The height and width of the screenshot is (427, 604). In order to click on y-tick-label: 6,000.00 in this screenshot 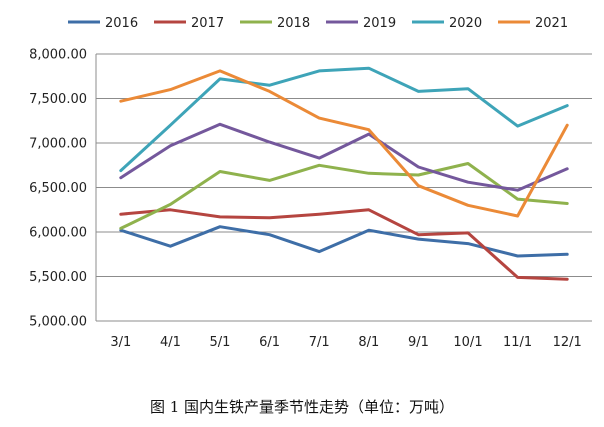, I will do `click(58, 233)`.